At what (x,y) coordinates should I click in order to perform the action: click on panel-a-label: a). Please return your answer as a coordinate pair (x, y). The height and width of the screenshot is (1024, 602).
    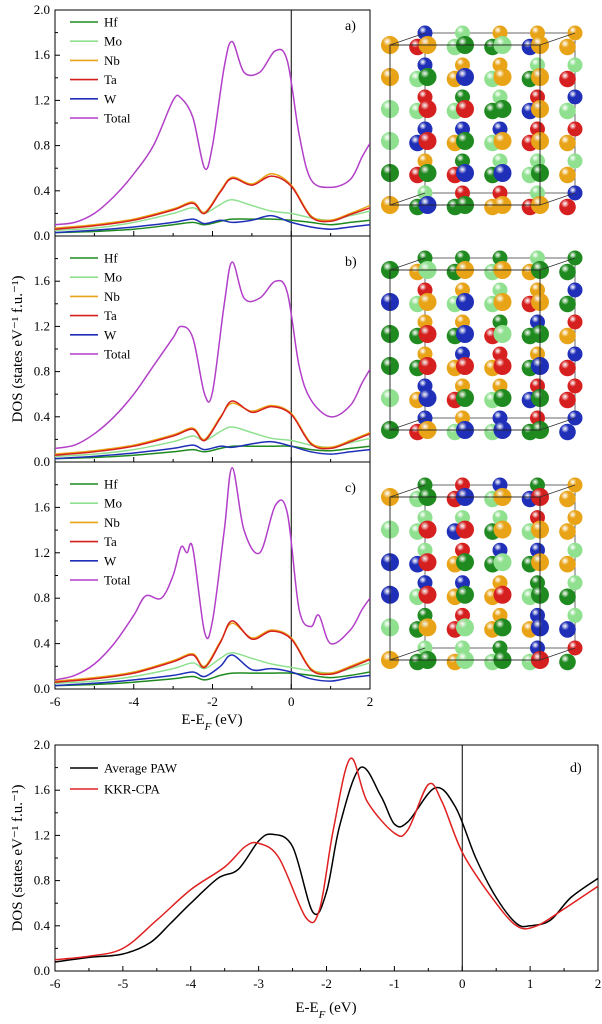
    Looking at the image, I should click on (350, 26).